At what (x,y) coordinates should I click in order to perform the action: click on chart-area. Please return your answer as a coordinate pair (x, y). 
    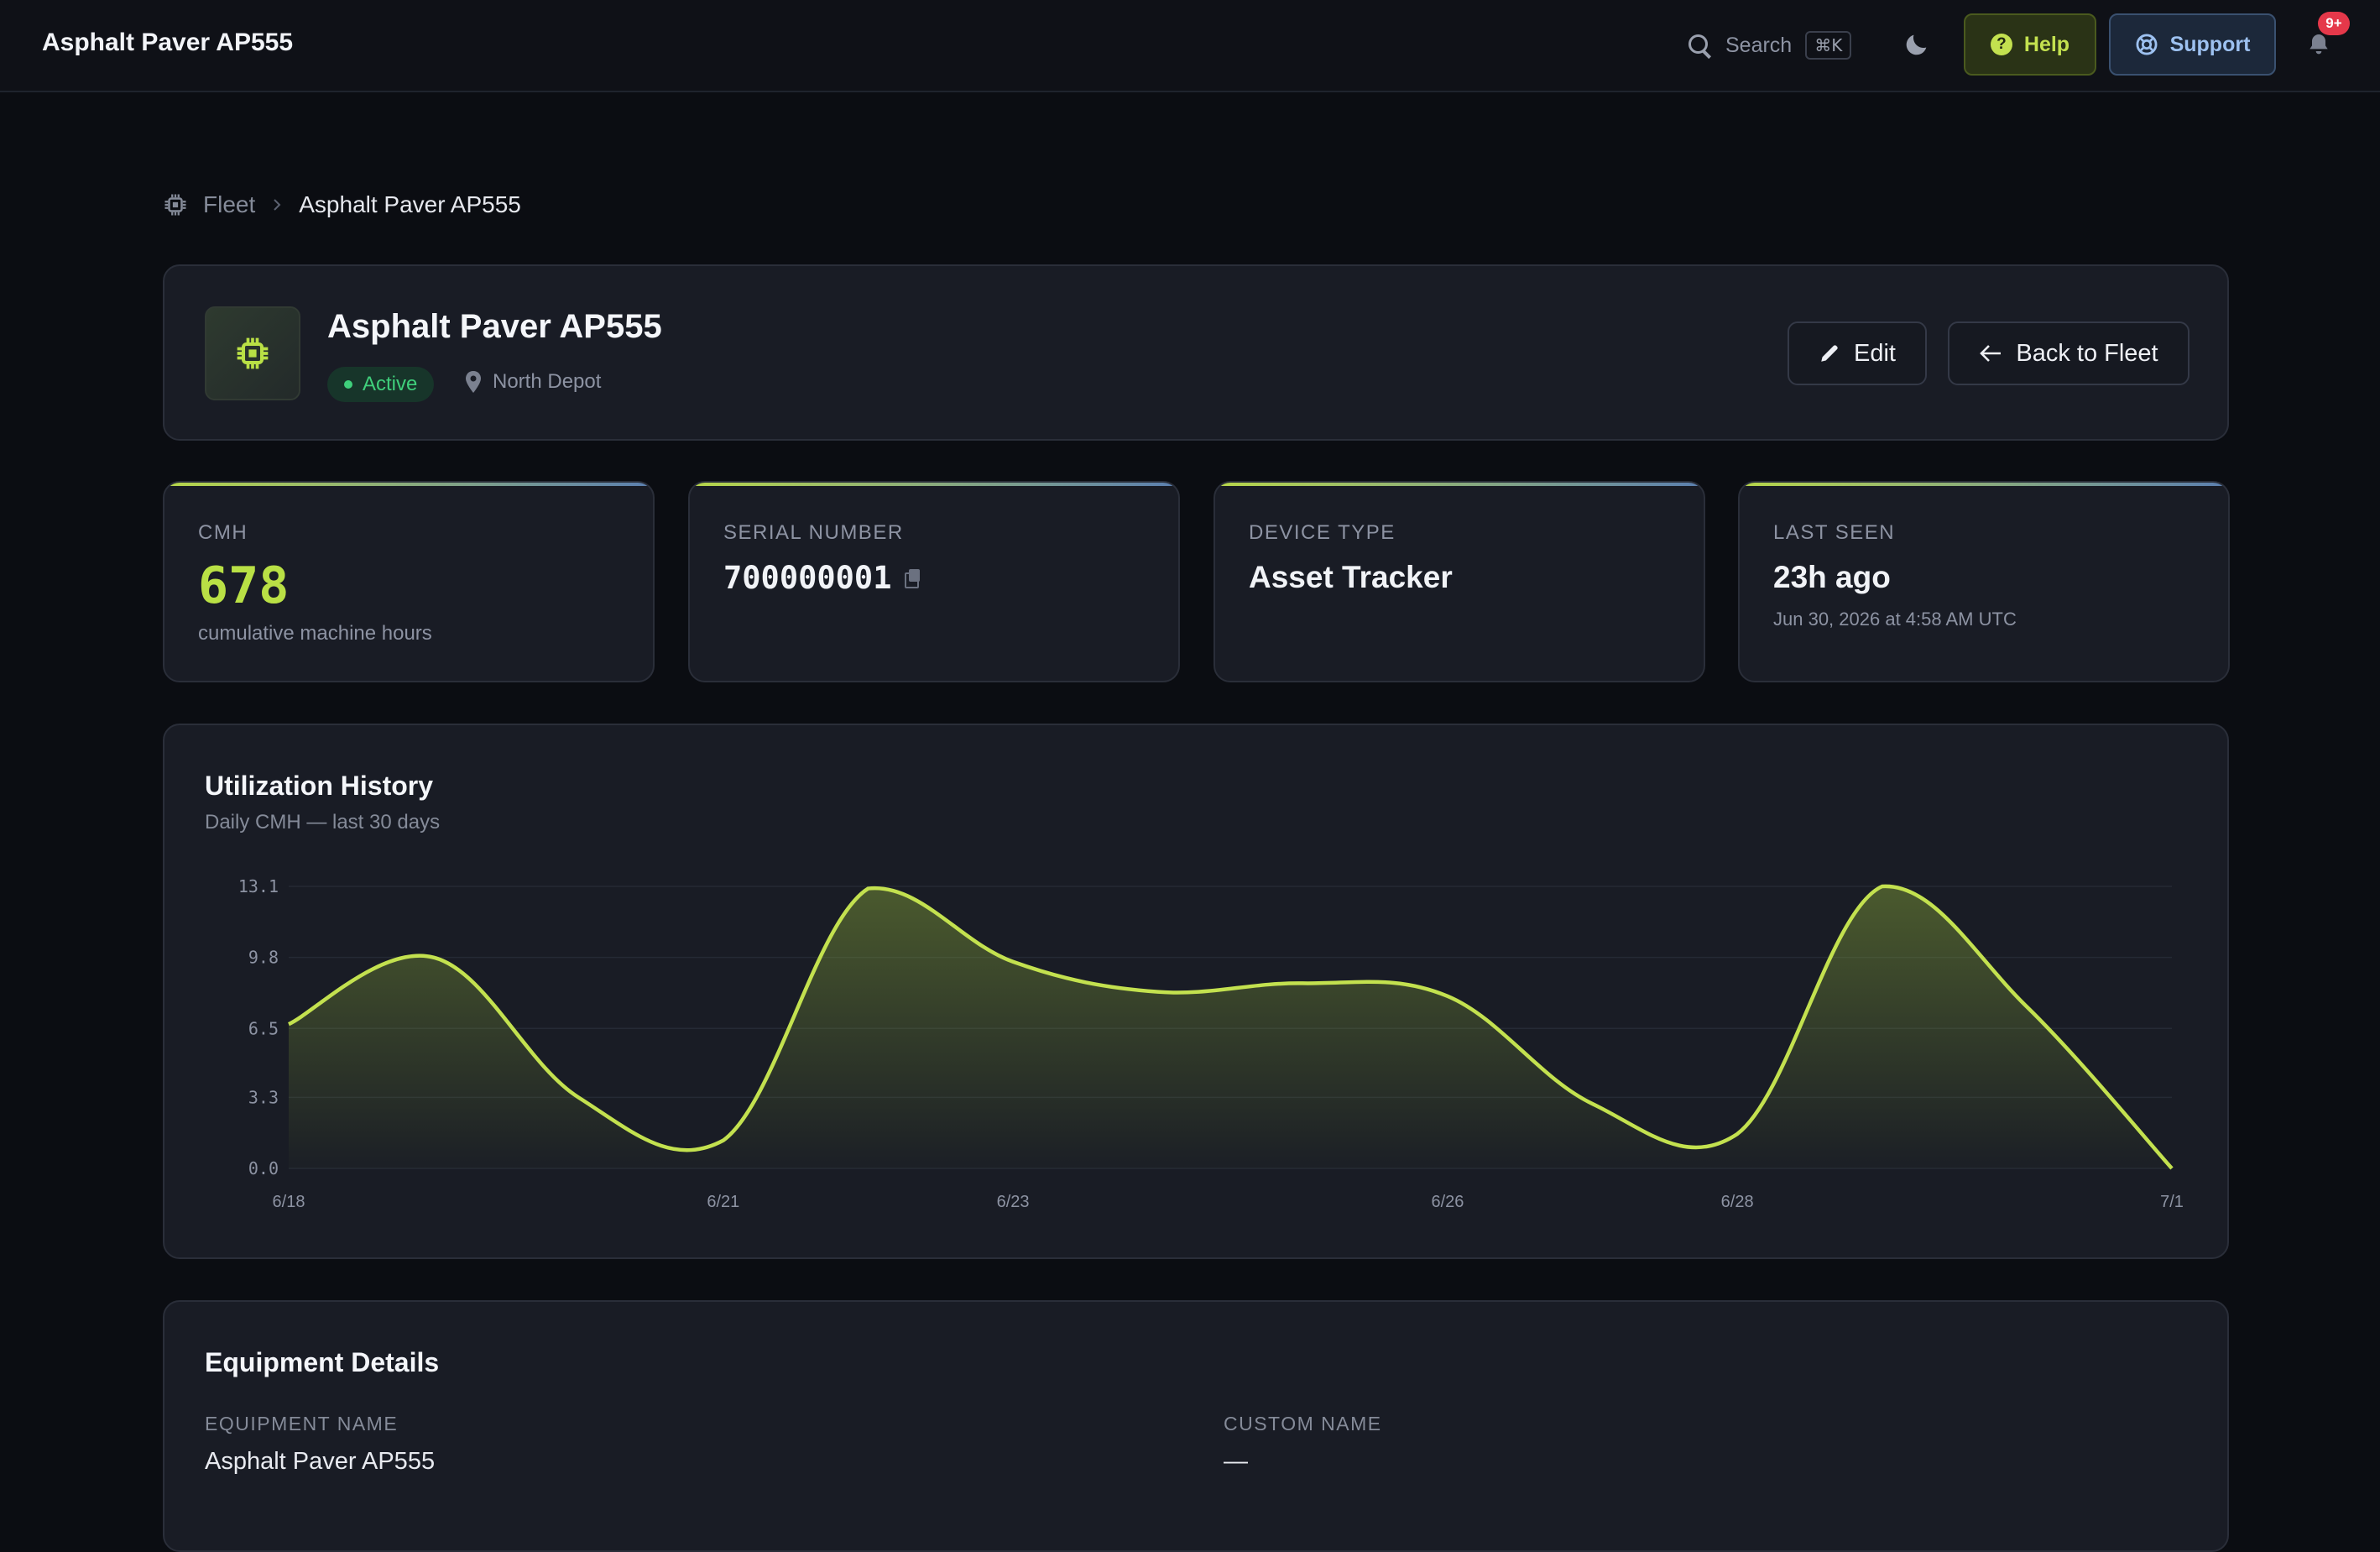
    Looking at the image, I should click on (1230, 1027).